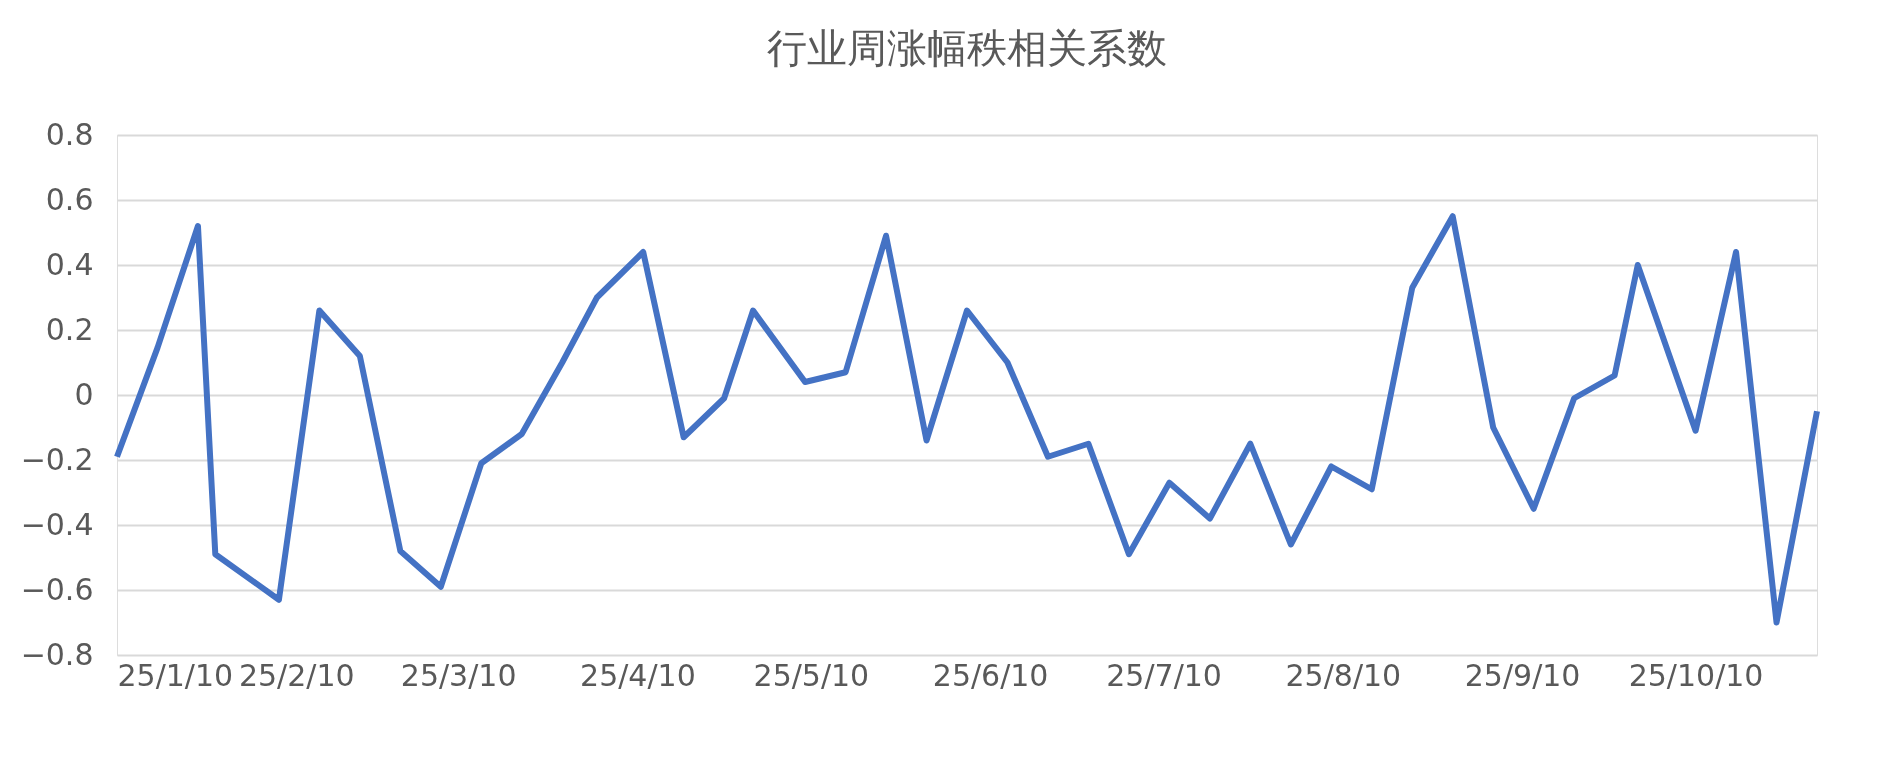 Image resolution: width=1903 pixels, height=782 pixels. Describe the element at coordinates (69, 134) in the screenshot. I see `y-tick-label: 0.8` at that location.